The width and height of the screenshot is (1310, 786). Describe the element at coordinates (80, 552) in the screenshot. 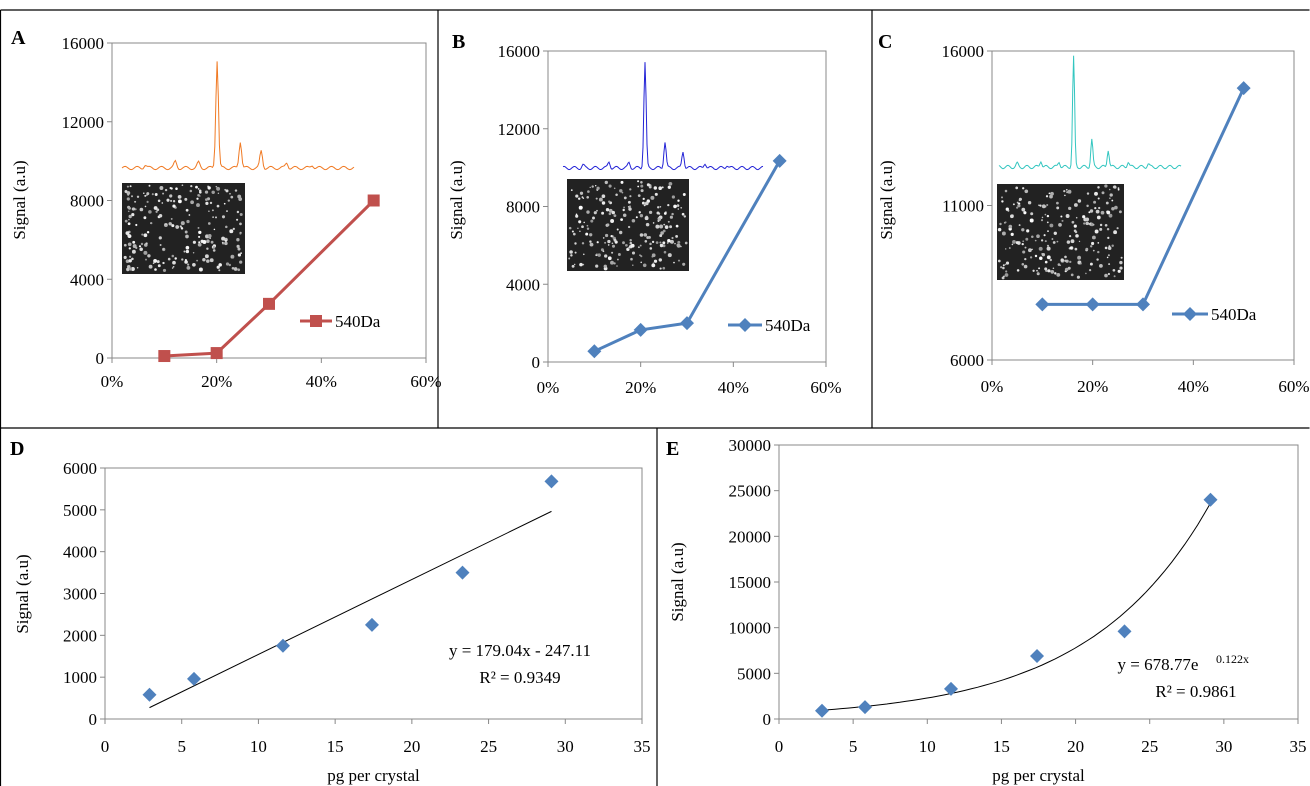

I see `y-tick-label: 4000` at that location.